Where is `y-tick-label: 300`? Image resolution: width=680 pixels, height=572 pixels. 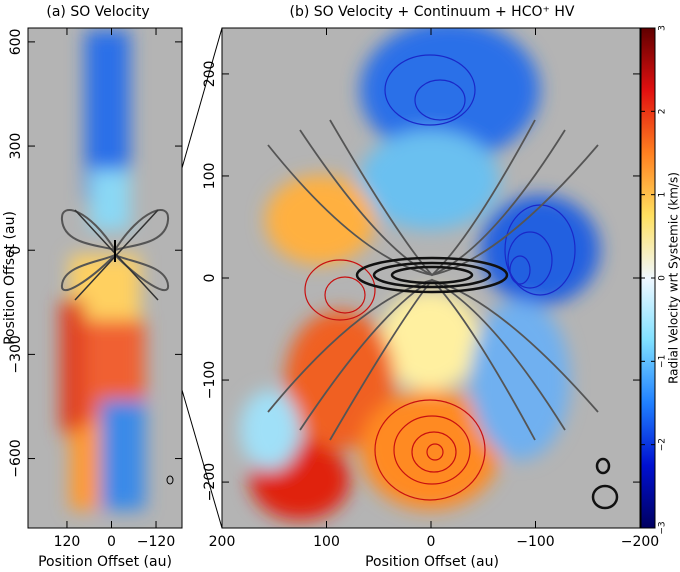
y-tick-label: 300 is located at coordinates (16, 146).